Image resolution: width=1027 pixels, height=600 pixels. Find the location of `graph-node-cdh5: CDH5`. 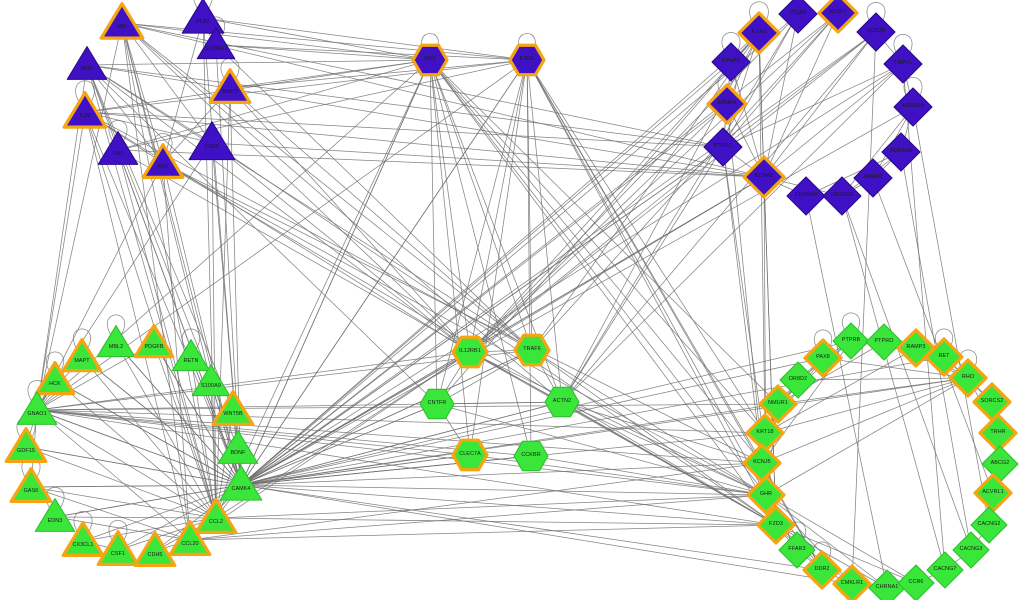

graph-node-cdh5: CDH5 is located at coordinates (155, 551).